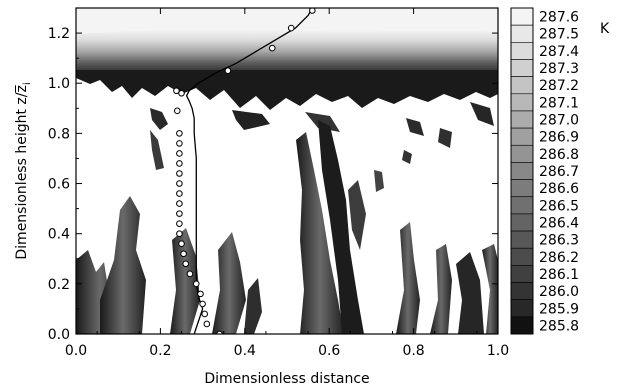 The width and height of the screenshot is (626, 387). I want to click on colorbar-label: 287.3, so click(559, 69).